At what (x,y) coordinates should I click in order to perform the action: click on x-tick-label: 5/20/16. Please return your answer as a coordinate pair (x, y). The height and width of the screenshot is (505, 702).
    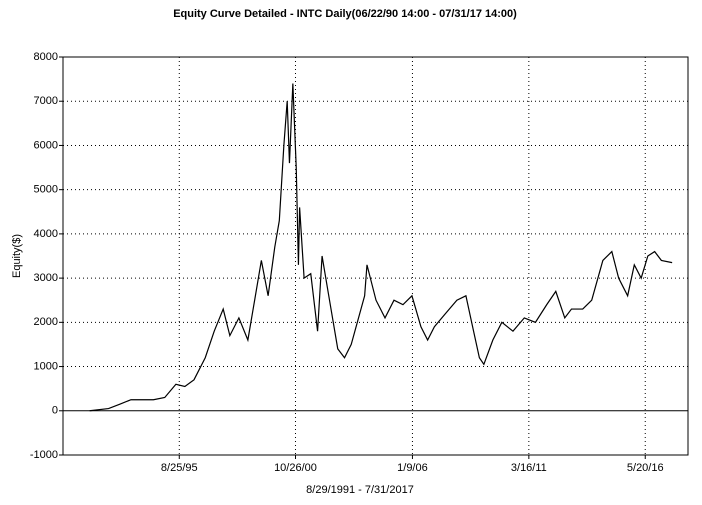
    Looking at the image, I should click on (645, 468).